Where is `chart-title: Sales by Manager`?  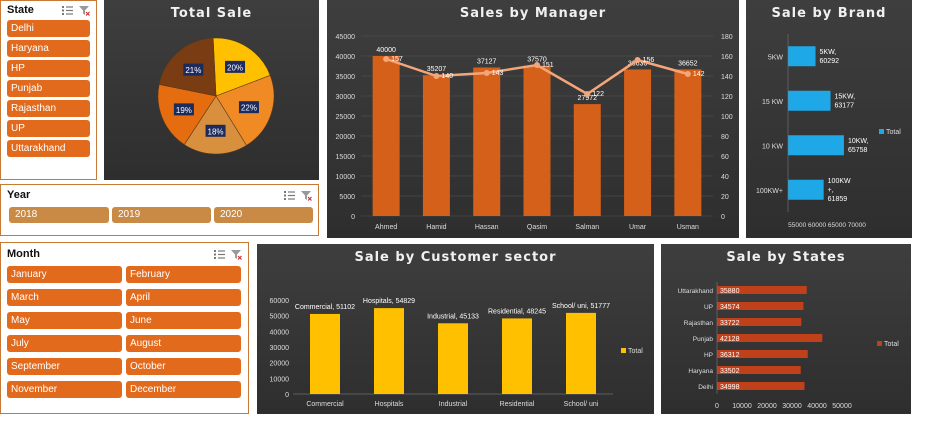 chart-title: Sales by Manager is located at coordinates (533, 13).